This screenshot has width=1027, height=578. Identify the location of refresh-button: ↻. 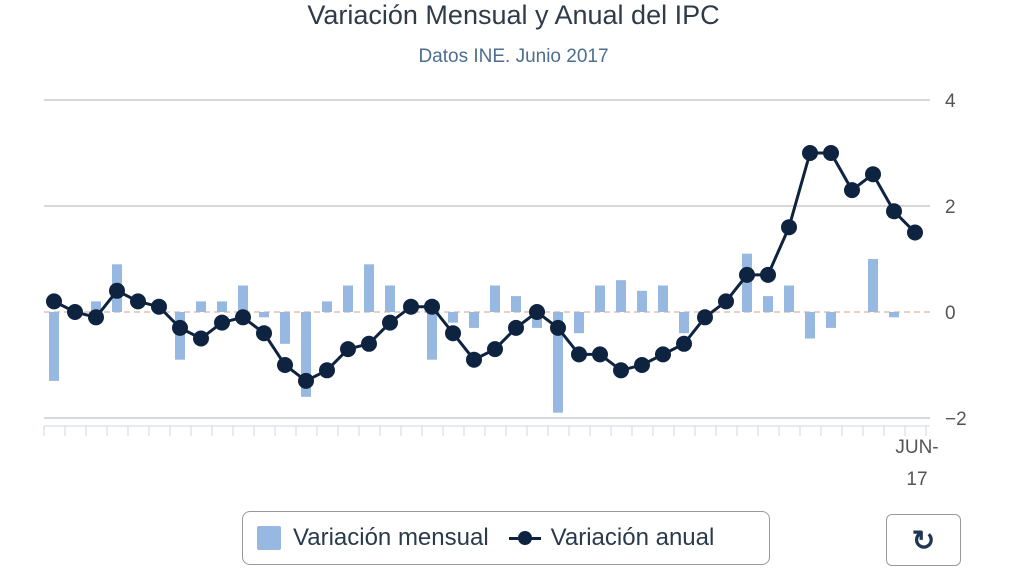
(923, 540).